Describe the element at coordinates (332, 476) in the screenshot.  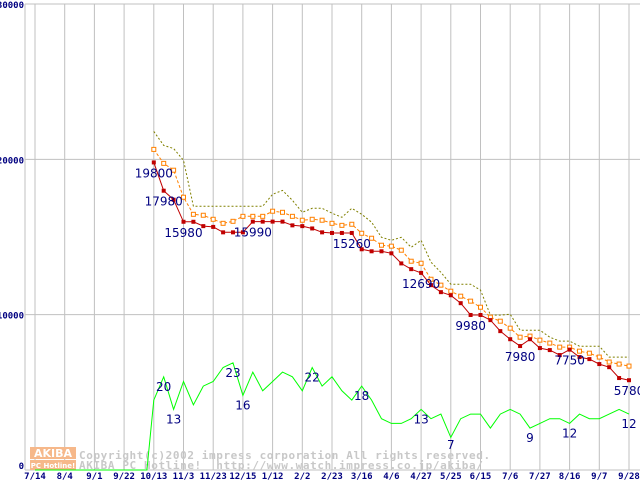
I see `x-tick-label: 2/23` at that location.